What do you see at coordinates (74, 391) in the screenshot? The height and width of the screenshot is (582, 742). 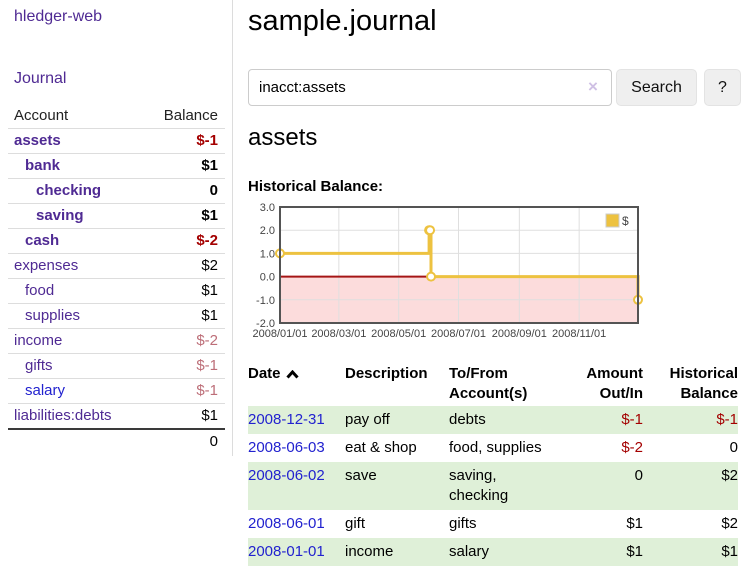 I see `account-name-cell: salary` at bounding box center [74, 391].